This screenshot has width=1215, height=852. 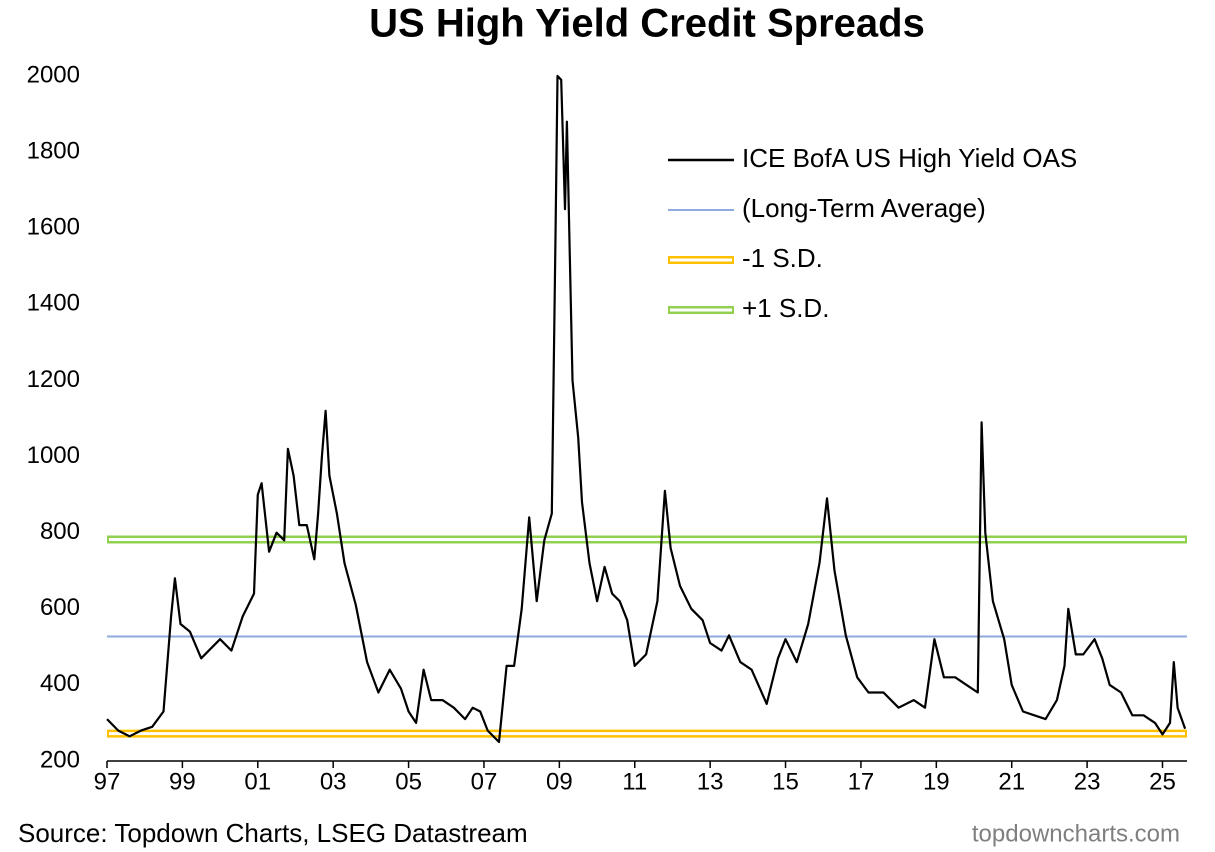 What do you see at coordinates (333, 781) in the screenshot?
I see `x-tick-label: 03` at bounding box center [333, 781].